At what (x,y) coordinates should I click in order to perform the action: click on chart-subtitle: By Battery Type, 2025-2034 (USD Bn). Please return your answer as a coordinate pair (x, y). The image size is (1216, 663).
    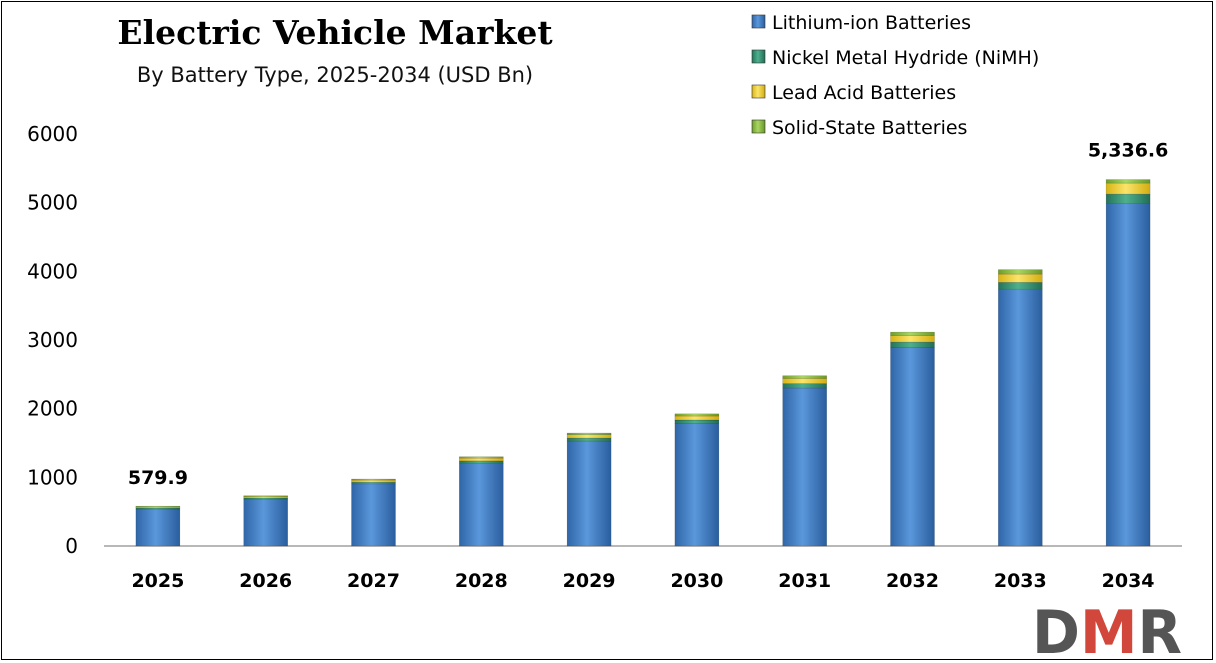
    Looking at the image, I should click on (335, 75).